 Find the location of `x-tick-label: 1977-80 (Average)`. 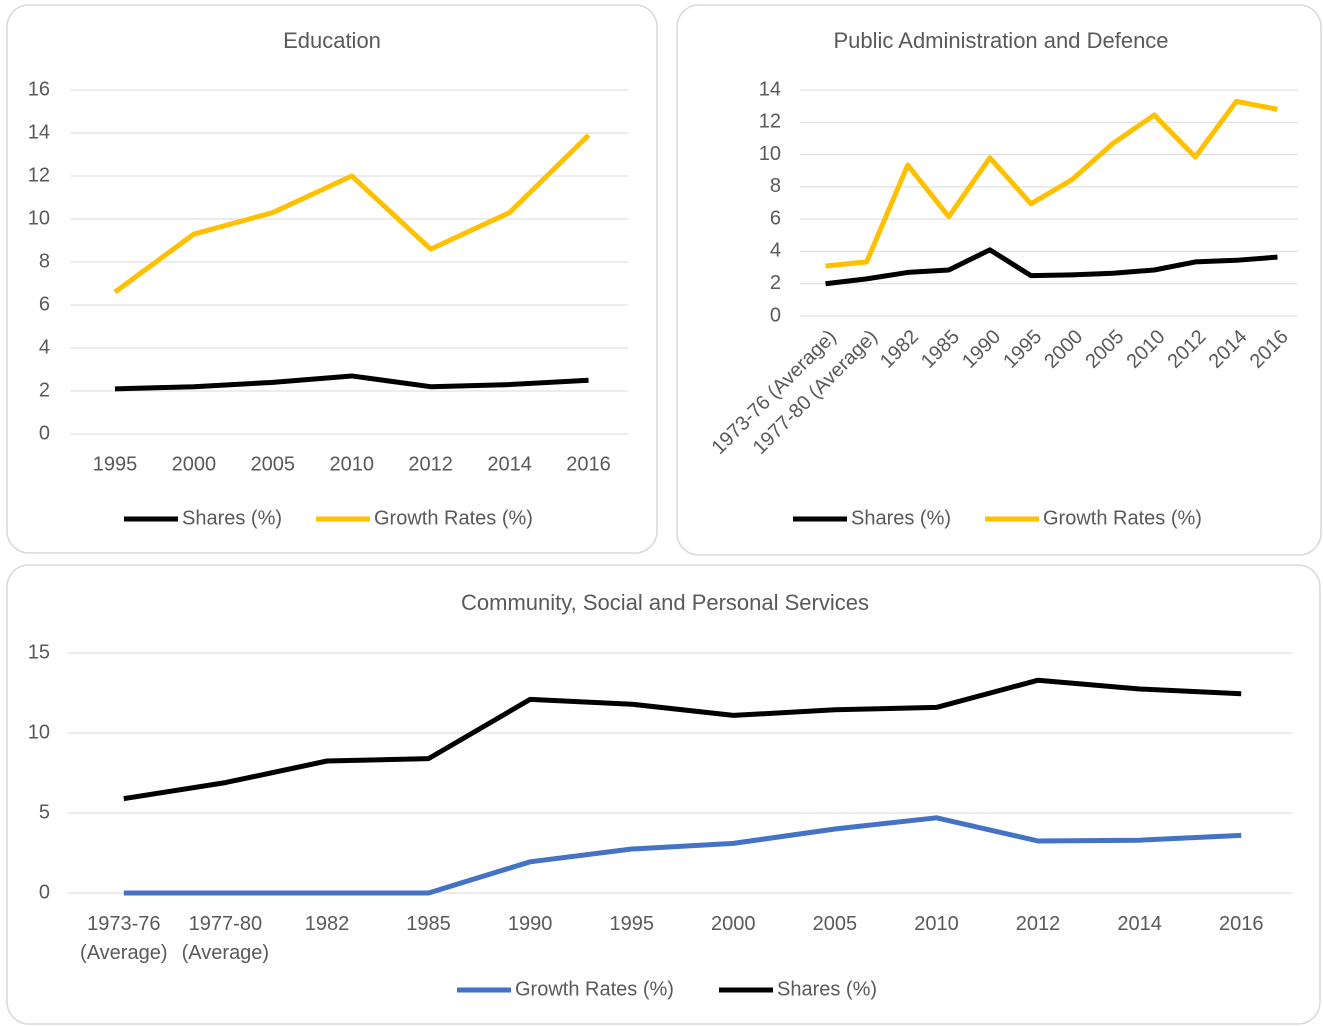

x-tick-label: 1977-80 (Average) is located at coordinates (225, 938).